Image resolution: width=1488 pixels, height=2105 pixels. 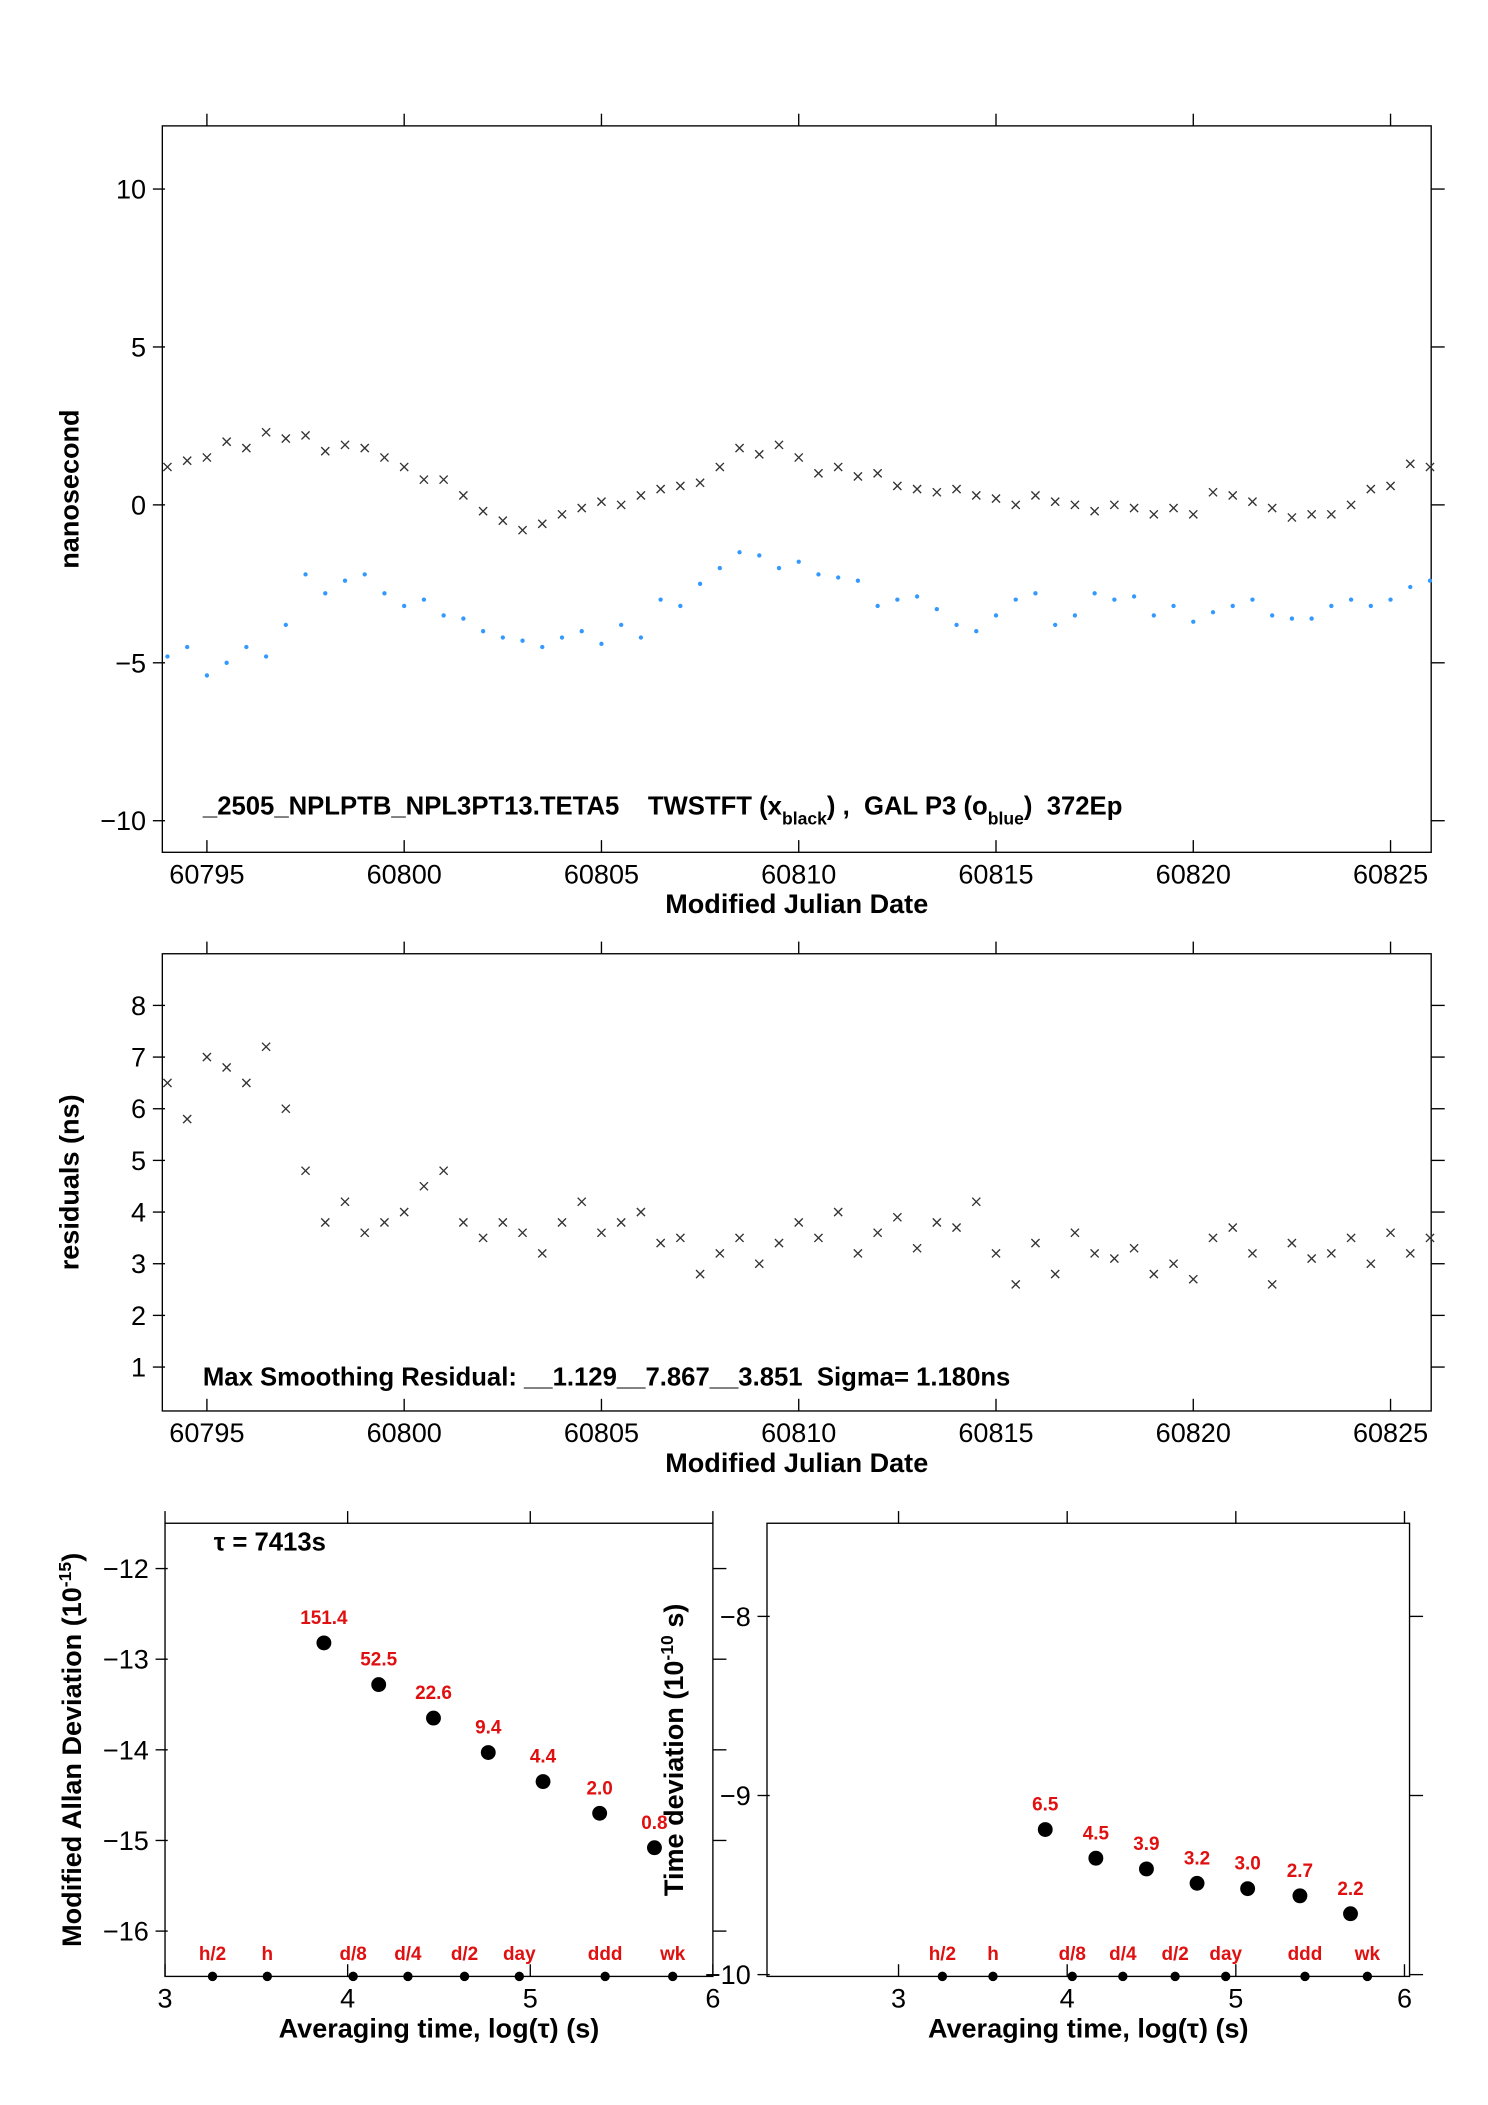 What do you see at coordinates (433, 1693) in the screenshot?
I see `point-label: 22.6` at bounding box center [433, 1693].